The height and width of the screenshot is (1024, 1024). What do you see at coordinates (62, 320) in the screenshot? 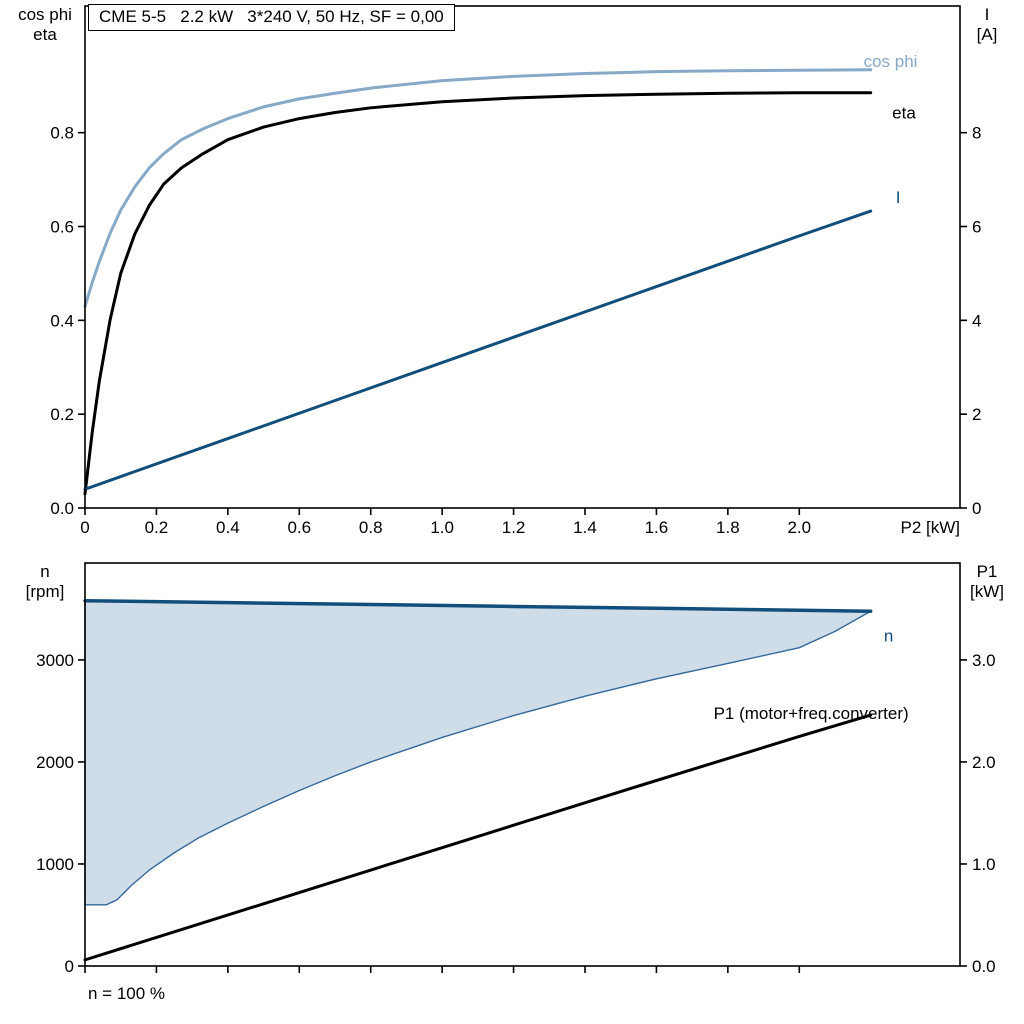
I see `y-left-tick-label: 0.4` at bounding box center [62, 320].